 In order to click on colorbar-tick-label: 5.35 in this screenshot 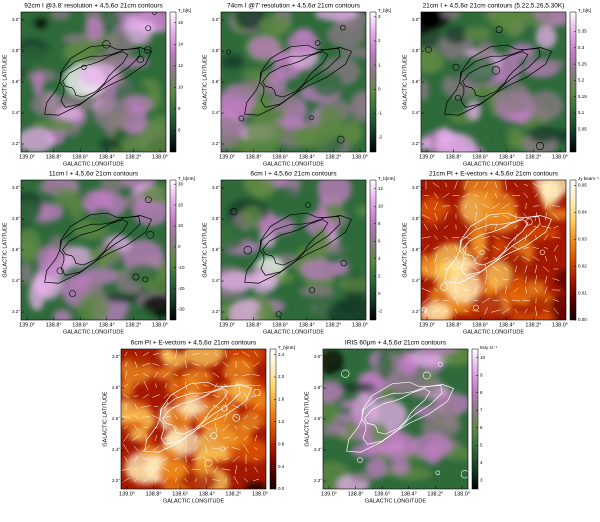, I will do `click(582, 31)`.